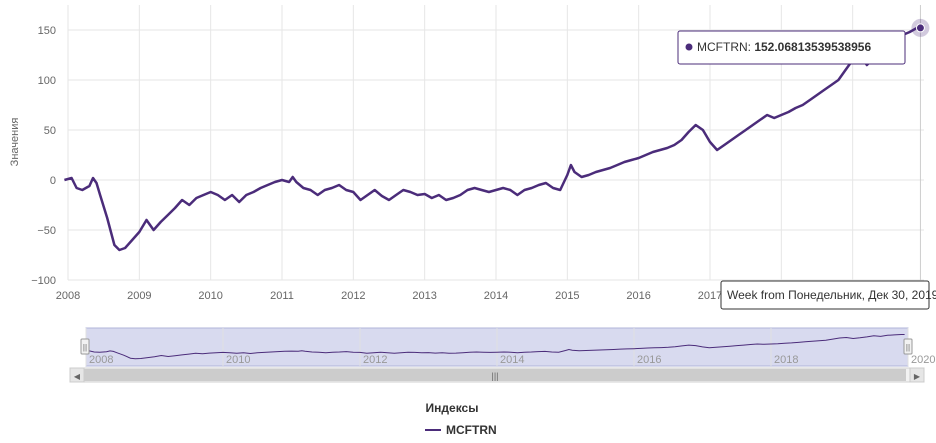  Describe the element at coordinates (139, 296) in the screenshot. I see `x-tick-label: 2009` at that location.